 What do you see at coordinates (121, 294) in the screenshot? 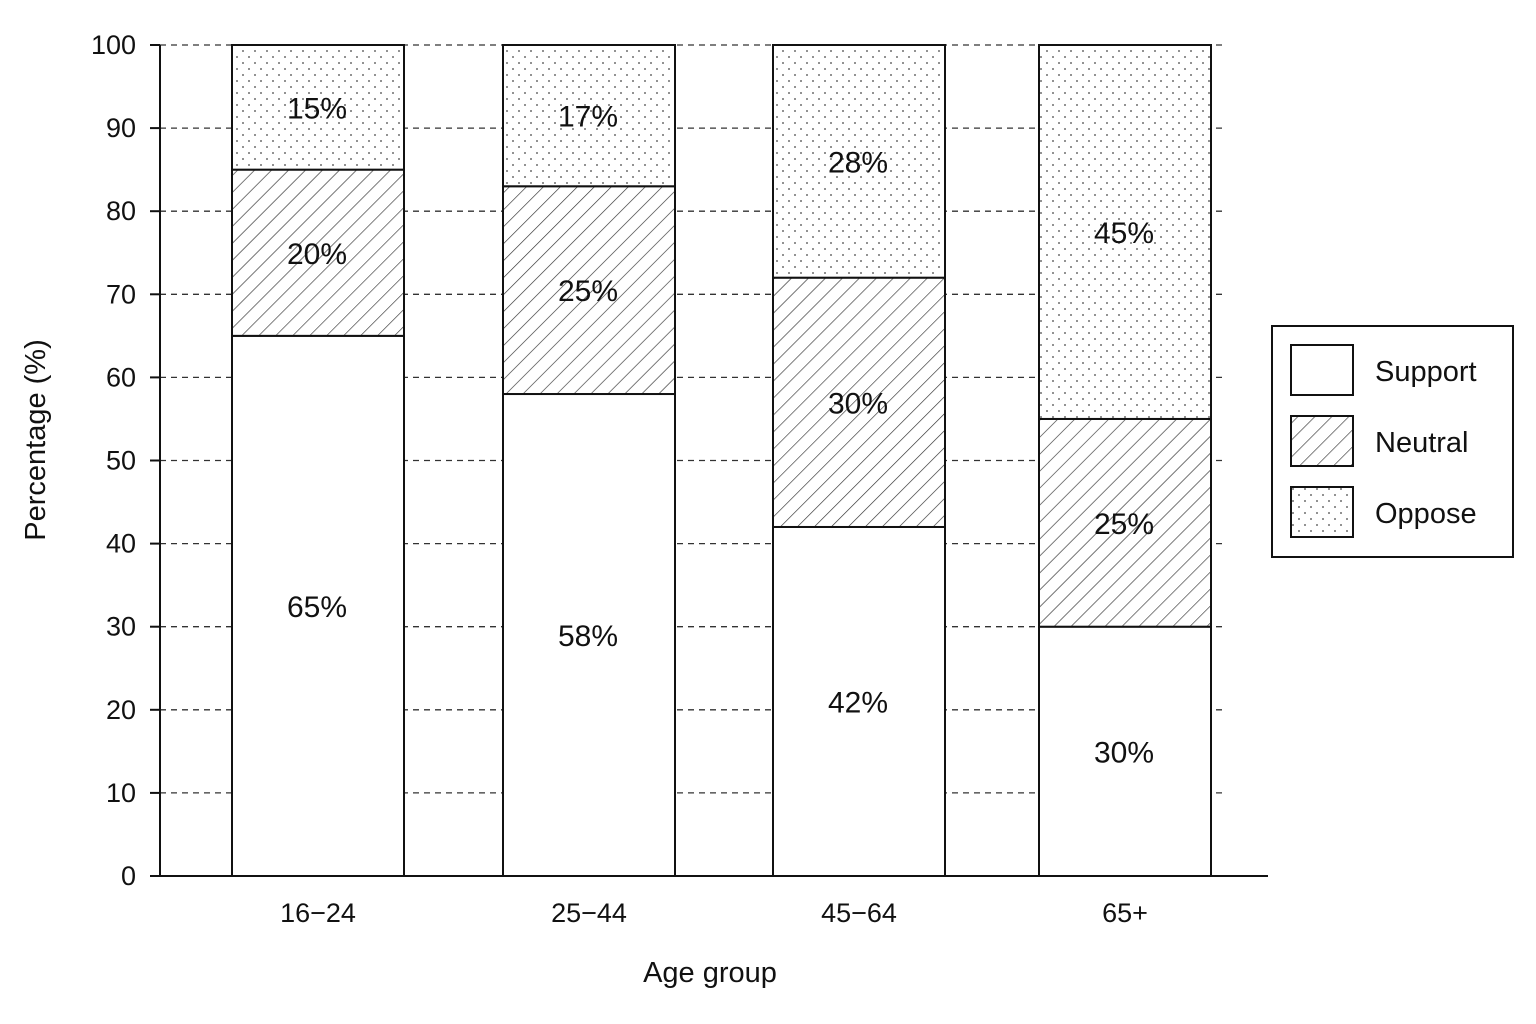
I see `y-tick-label: 70` at bounding box center [121, 294].